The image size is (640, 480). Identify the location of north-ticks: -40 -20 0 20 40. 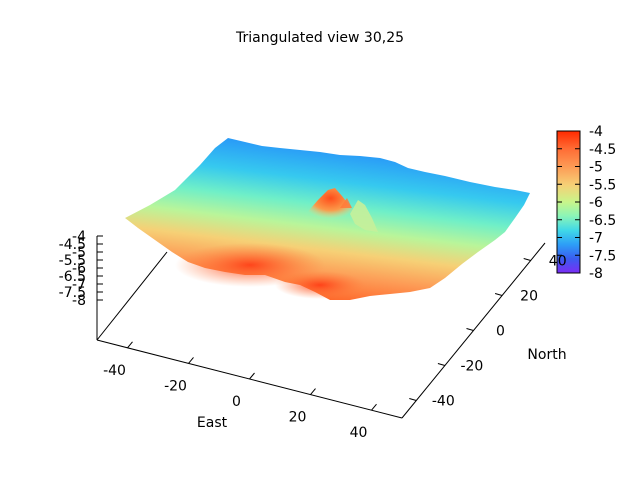
(488, 332).